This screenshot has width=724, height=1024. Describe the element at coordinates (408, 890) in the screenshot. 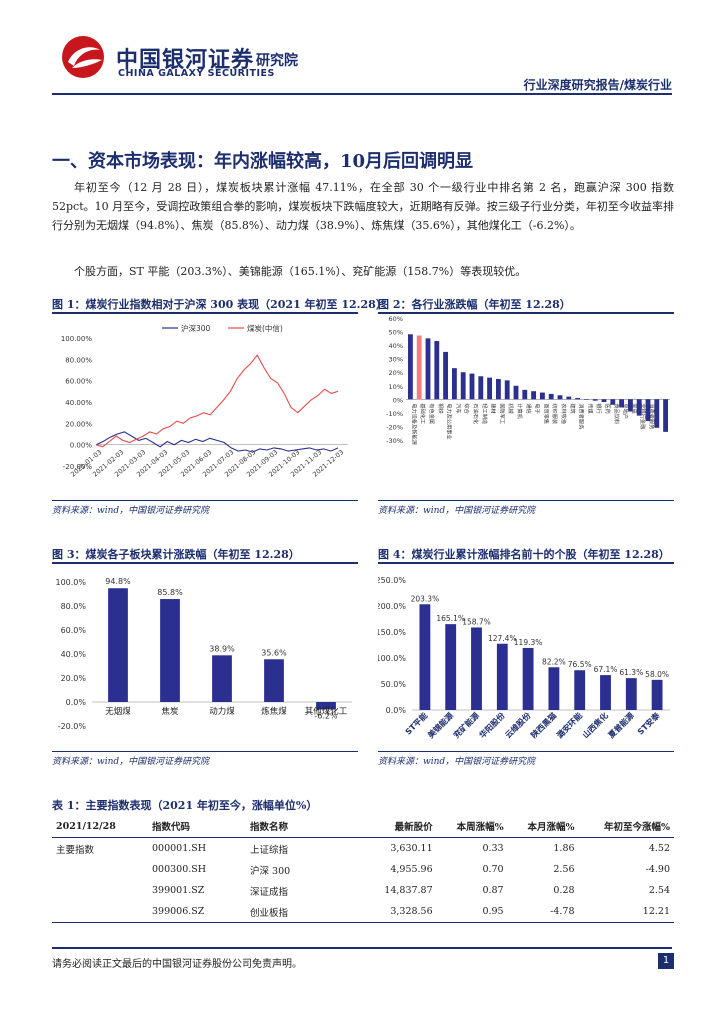

I see `cell-price: 14,837.87` at that location.